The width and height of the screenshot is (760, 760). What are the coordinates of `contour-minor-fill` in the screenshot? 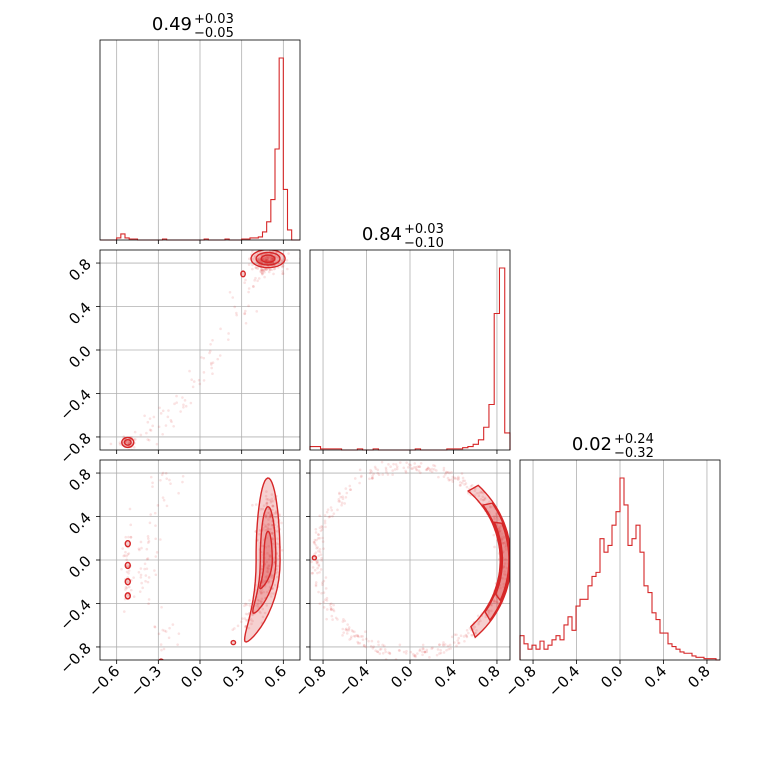 It's located at (128, 581).